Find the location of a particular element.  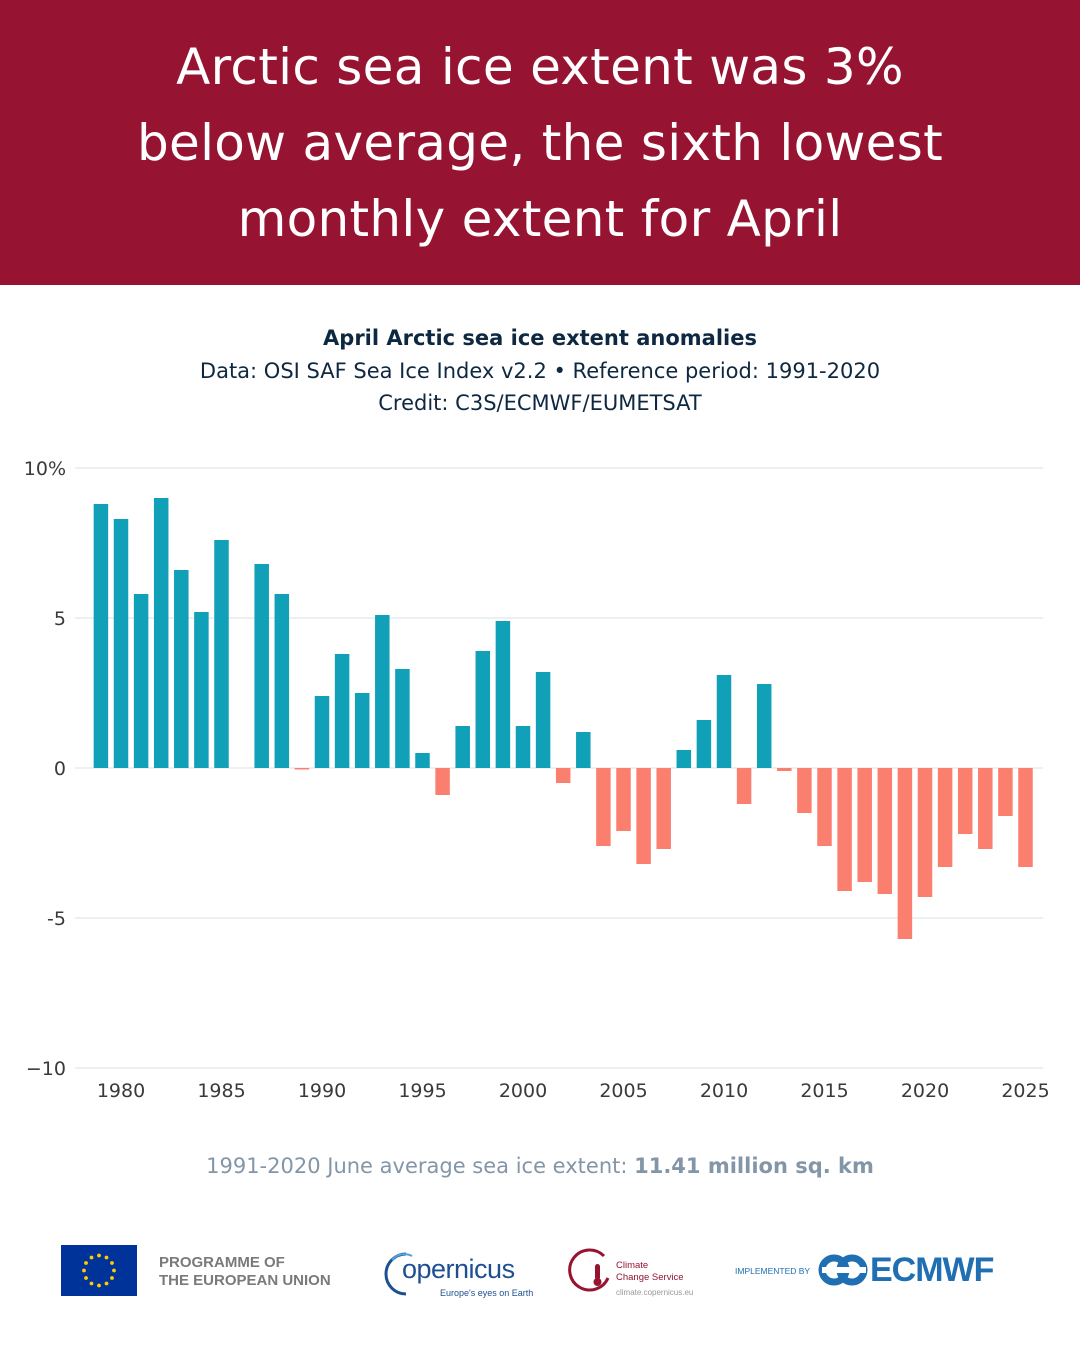

bar-2020 is located at coordinates (925, 832).